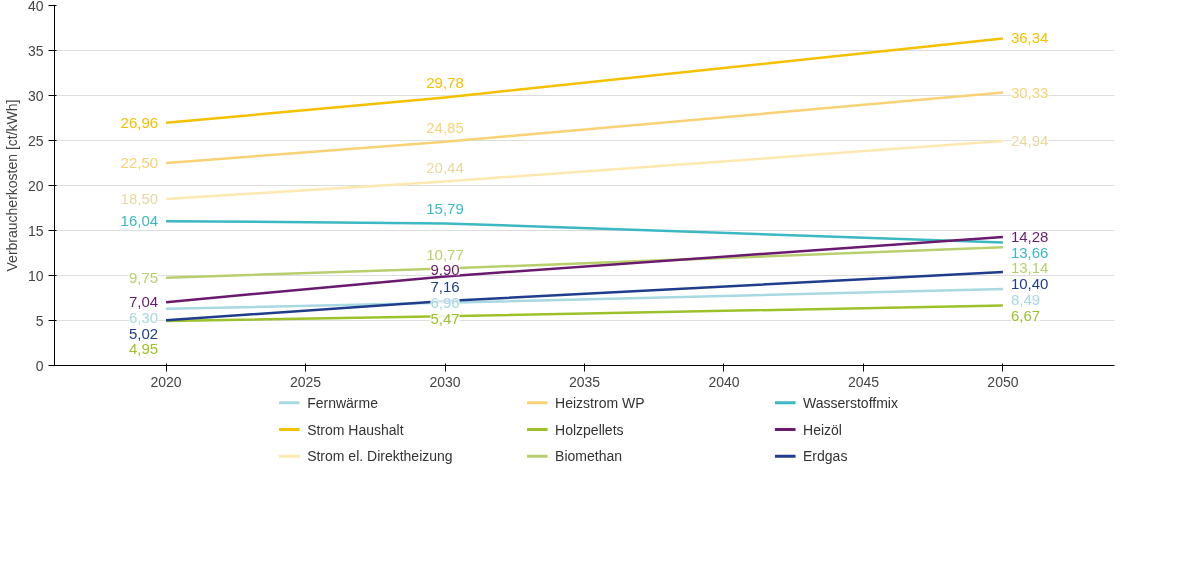 The height and width of the screenshot is (579, 1196). What do you see at coordinates (355, 429) in the screenshot?
I see `legend-label: Strom Haushalt` at bounding box center [355, 429].